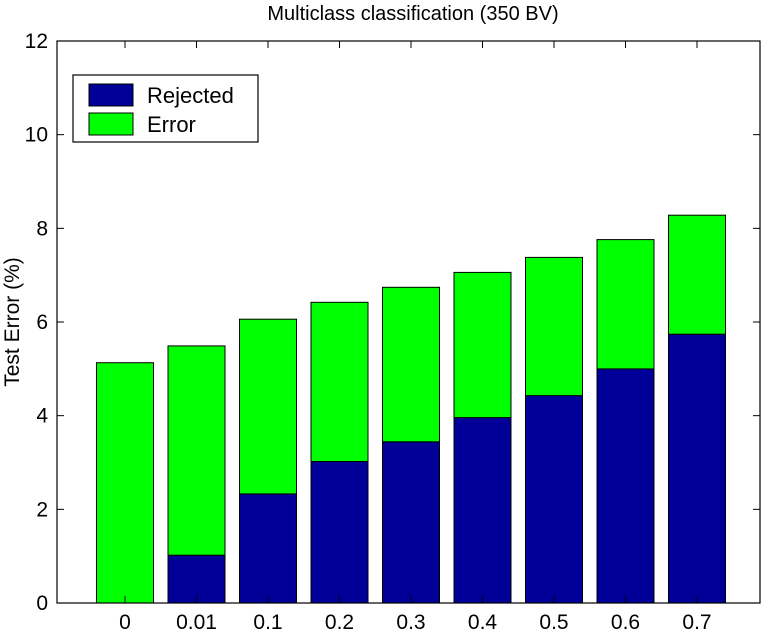  I want to click on legend-label-error: Error, so click(171, 124).